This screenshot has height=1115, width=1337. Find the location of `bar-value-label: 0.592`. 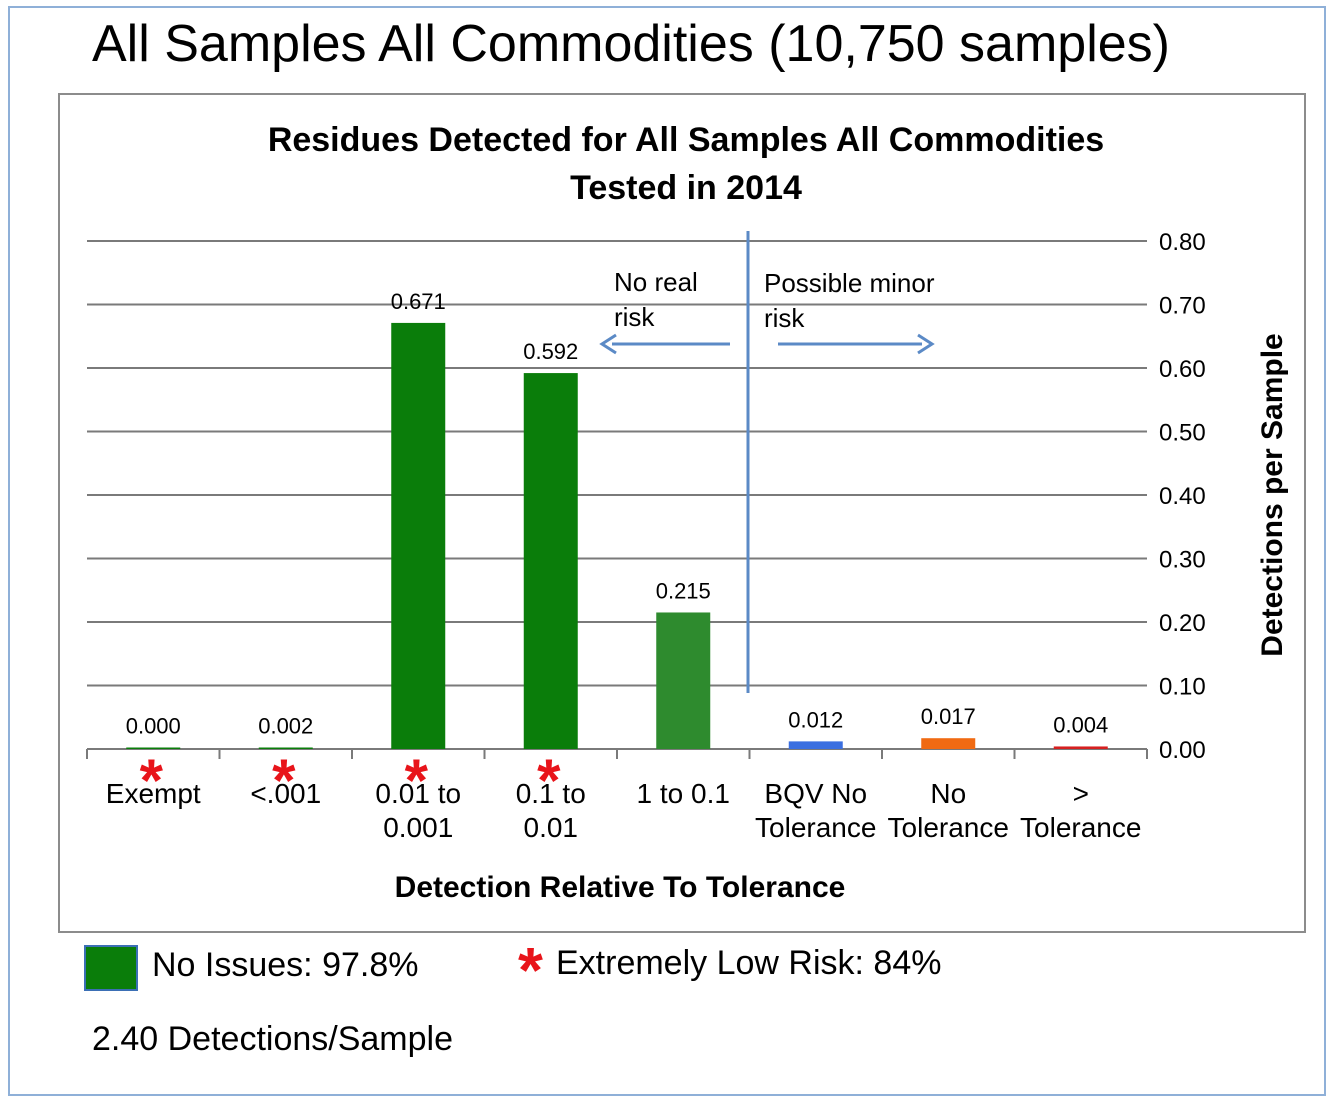

bar-value-label: 0.592 is located at coordinates (550, 351).